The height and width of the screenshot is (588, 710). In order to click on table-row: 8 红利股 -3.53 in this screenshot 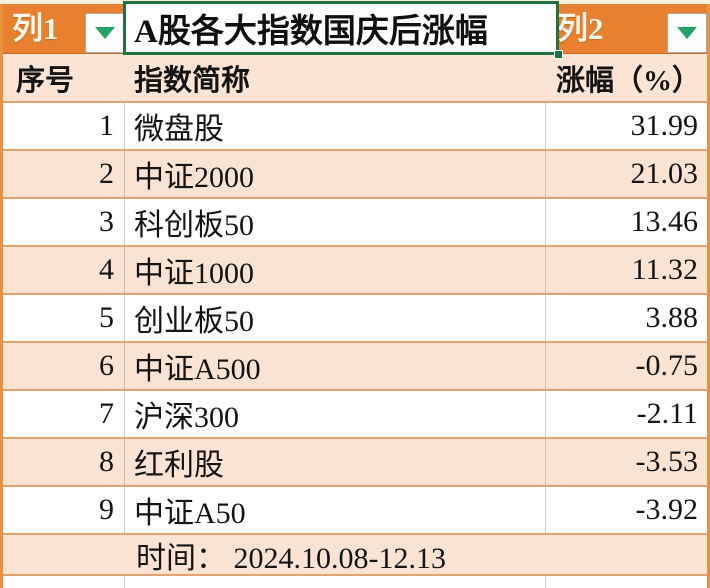, I will do `click(355, 461)`.